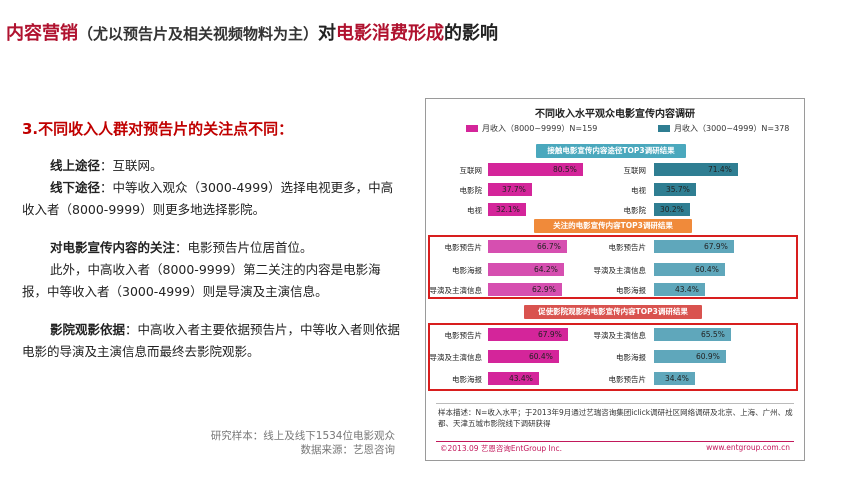 The width and height of the screenshot is (841, 481). Describe the element at coordinates (158, 129) in the screenshot. I see `point-heading: 3.不同收入人群对预告片的关注点不同：` at that location.